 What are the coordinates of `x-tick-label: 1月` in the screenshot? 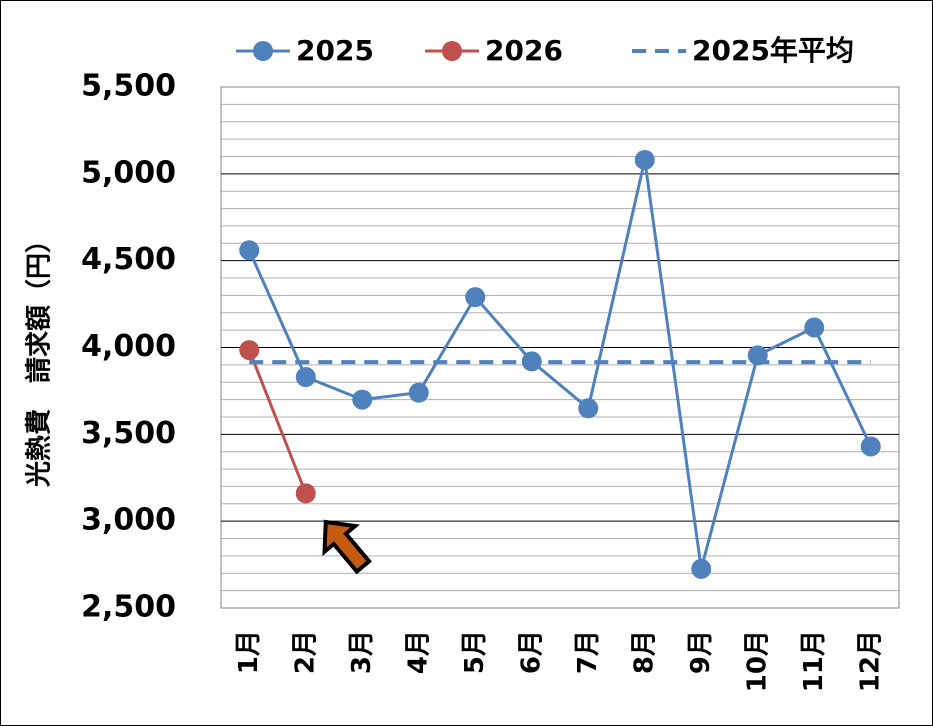 It's located at (249, 652).